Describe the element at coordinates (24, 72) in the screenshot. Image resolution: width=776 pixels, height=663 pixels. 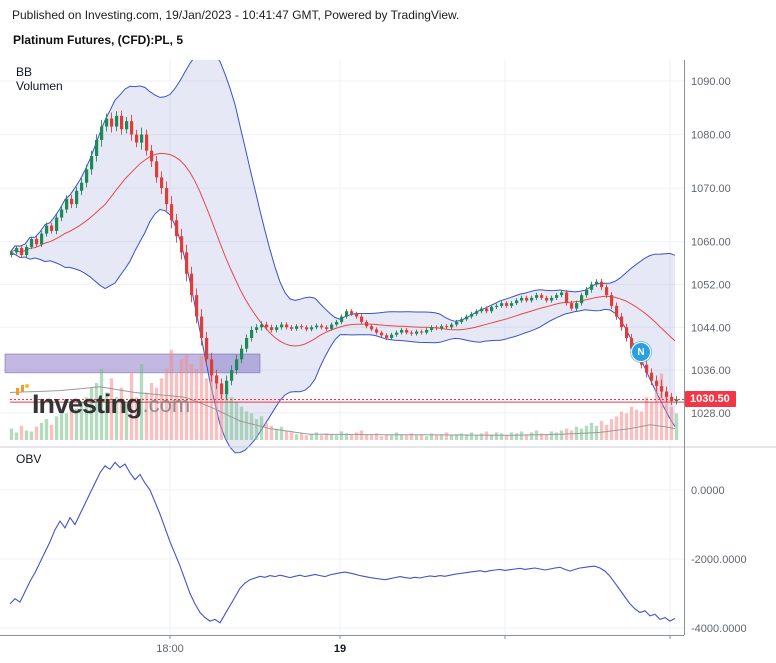
I see `indicator-label-bb: BB` at that location.